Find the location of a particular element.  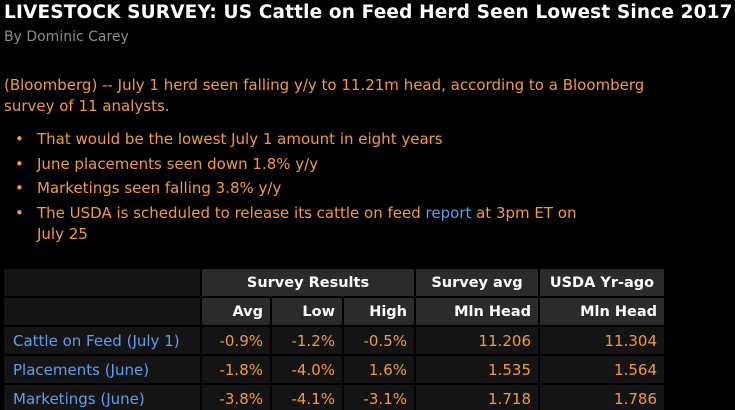

article-byline: By Dominic Carey is located at coordinates (66, 37).